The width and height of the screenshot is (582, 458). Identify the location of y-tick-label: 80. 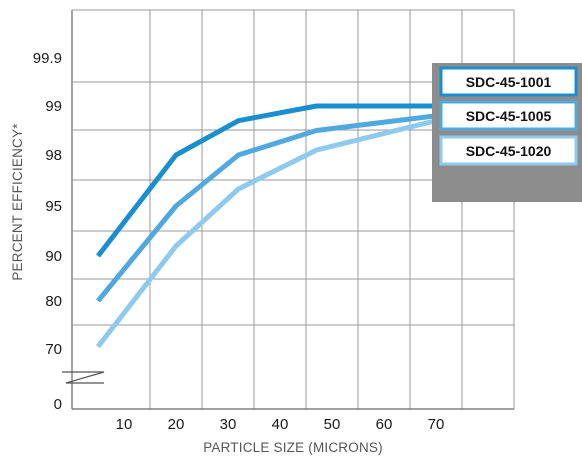
(53, 301).